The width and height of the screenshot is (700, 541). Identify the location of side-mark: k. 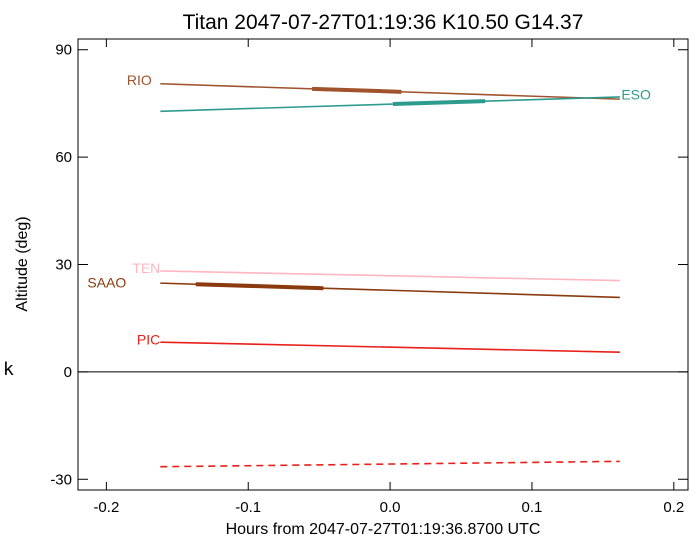
(8, 369).